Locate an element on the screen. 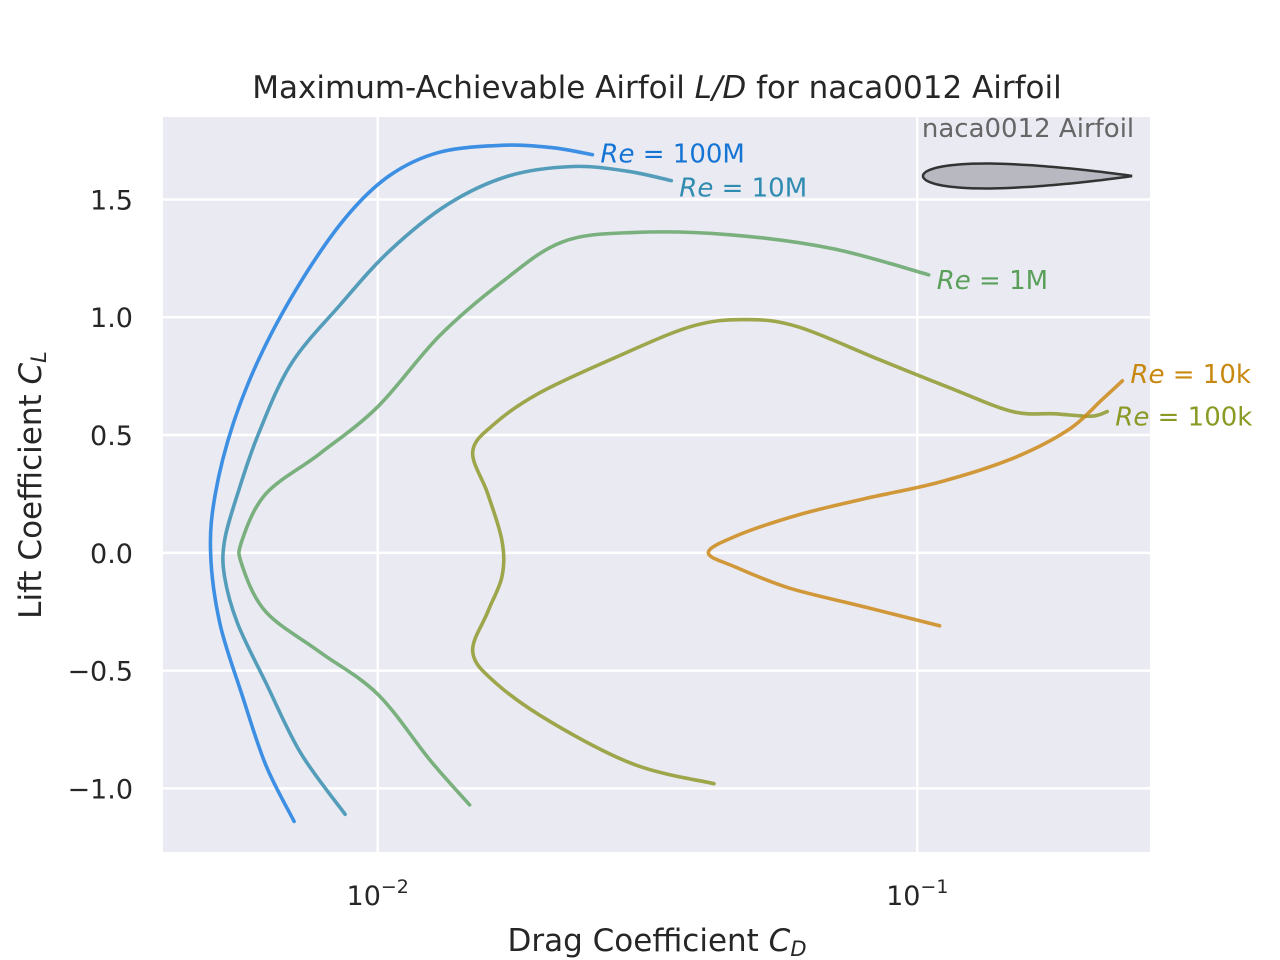 The height and width of the screenshot is (960, 1280). xlabel-sub: D is located at coordinates (798, 948).